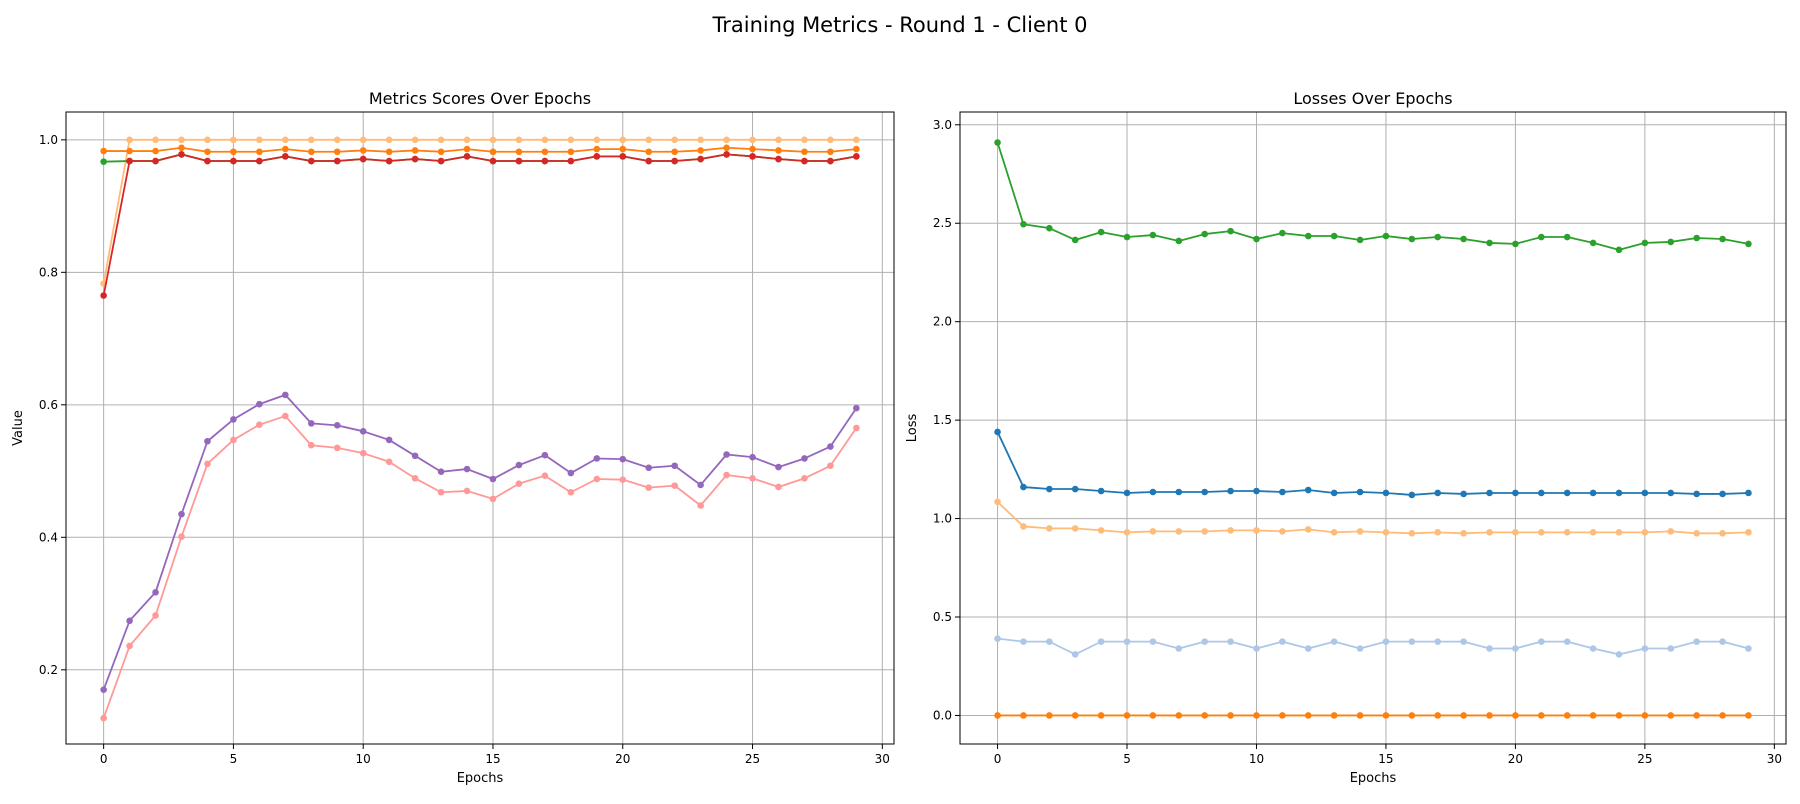  I want to click on losses-y-tick-label: 3.0, so click(942, 125).